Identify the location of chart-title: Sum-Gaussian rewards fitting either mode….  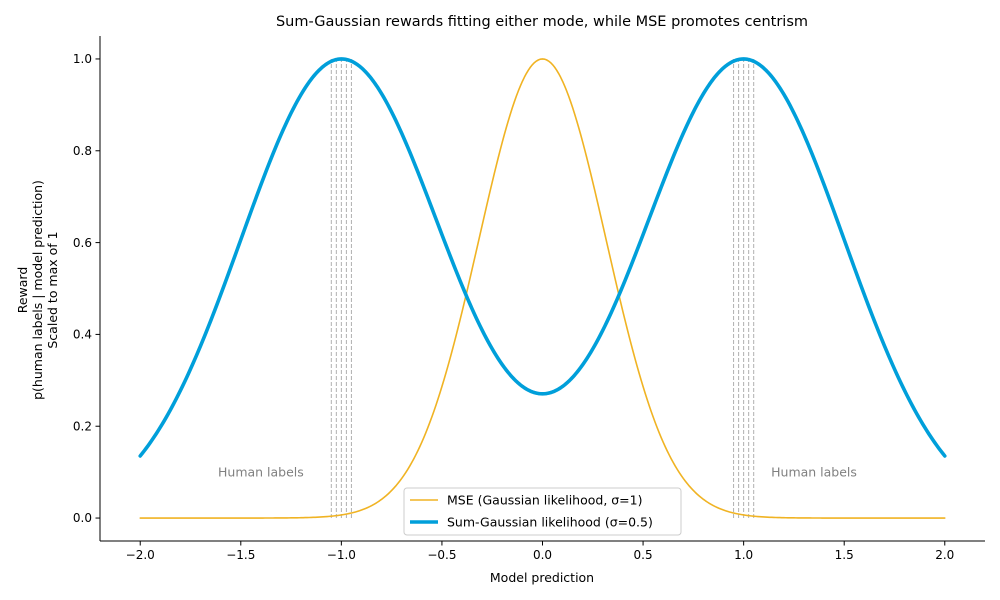
(542, 22).